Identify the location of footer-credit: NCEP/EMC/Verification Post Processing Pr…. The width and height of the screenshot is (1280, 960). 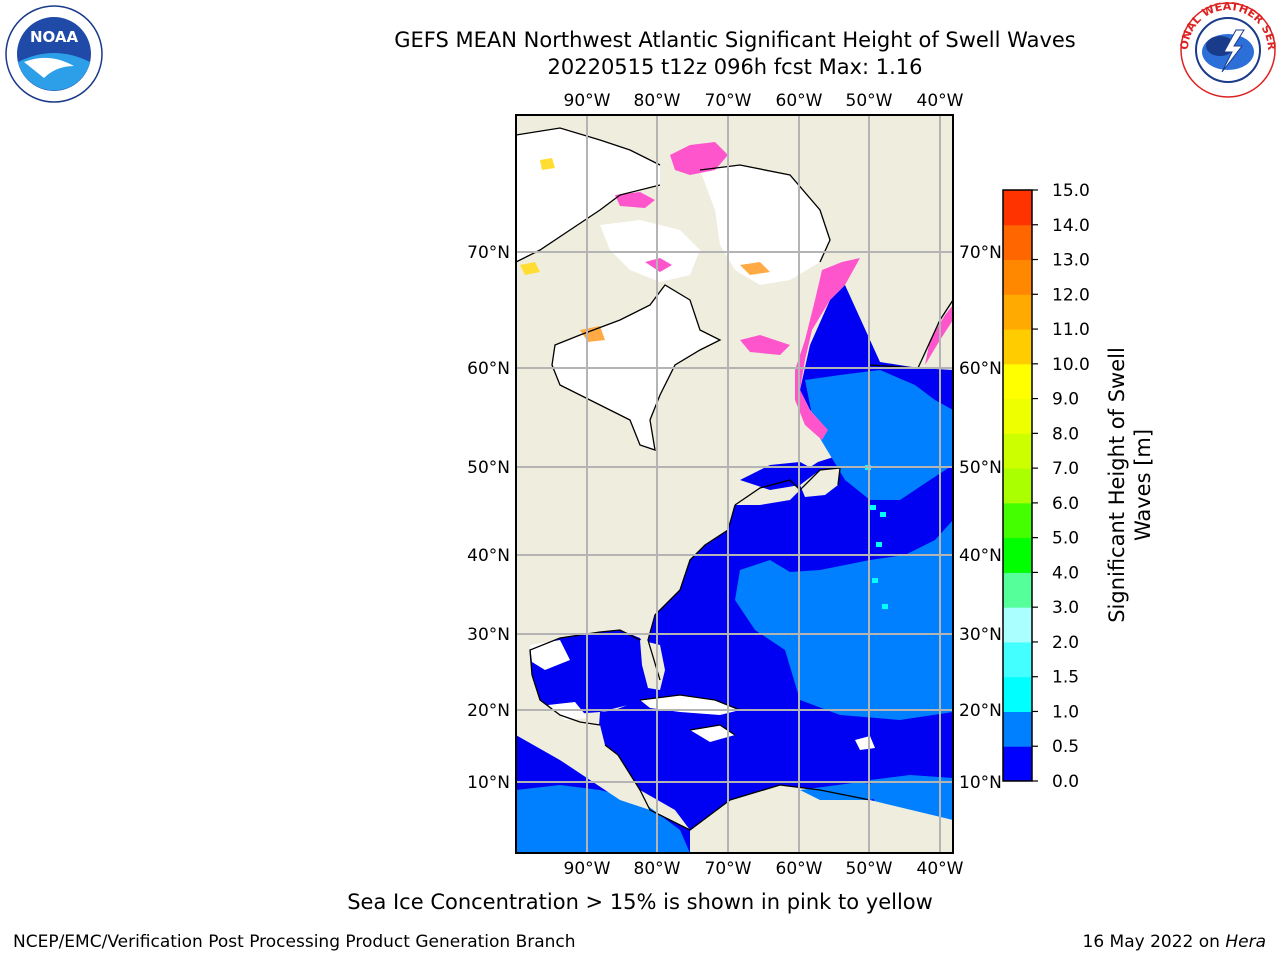
(294, 942).